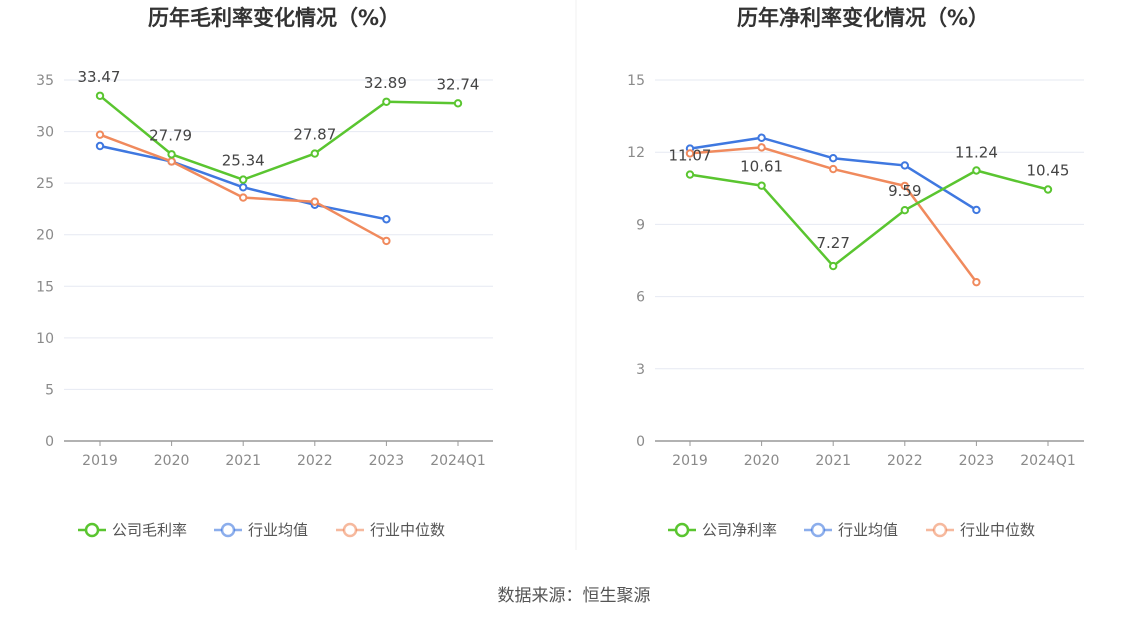  Describe the element at coordinates (832, 243) in the screenshot. I see `data-label: 7.27` at that location.